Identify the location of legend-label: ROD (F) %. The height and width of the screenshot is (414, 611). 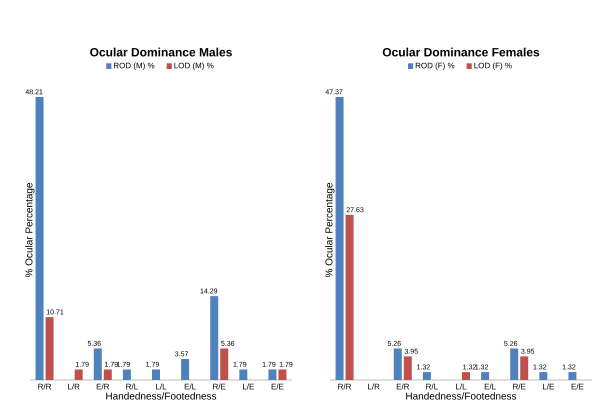
(435, 66).